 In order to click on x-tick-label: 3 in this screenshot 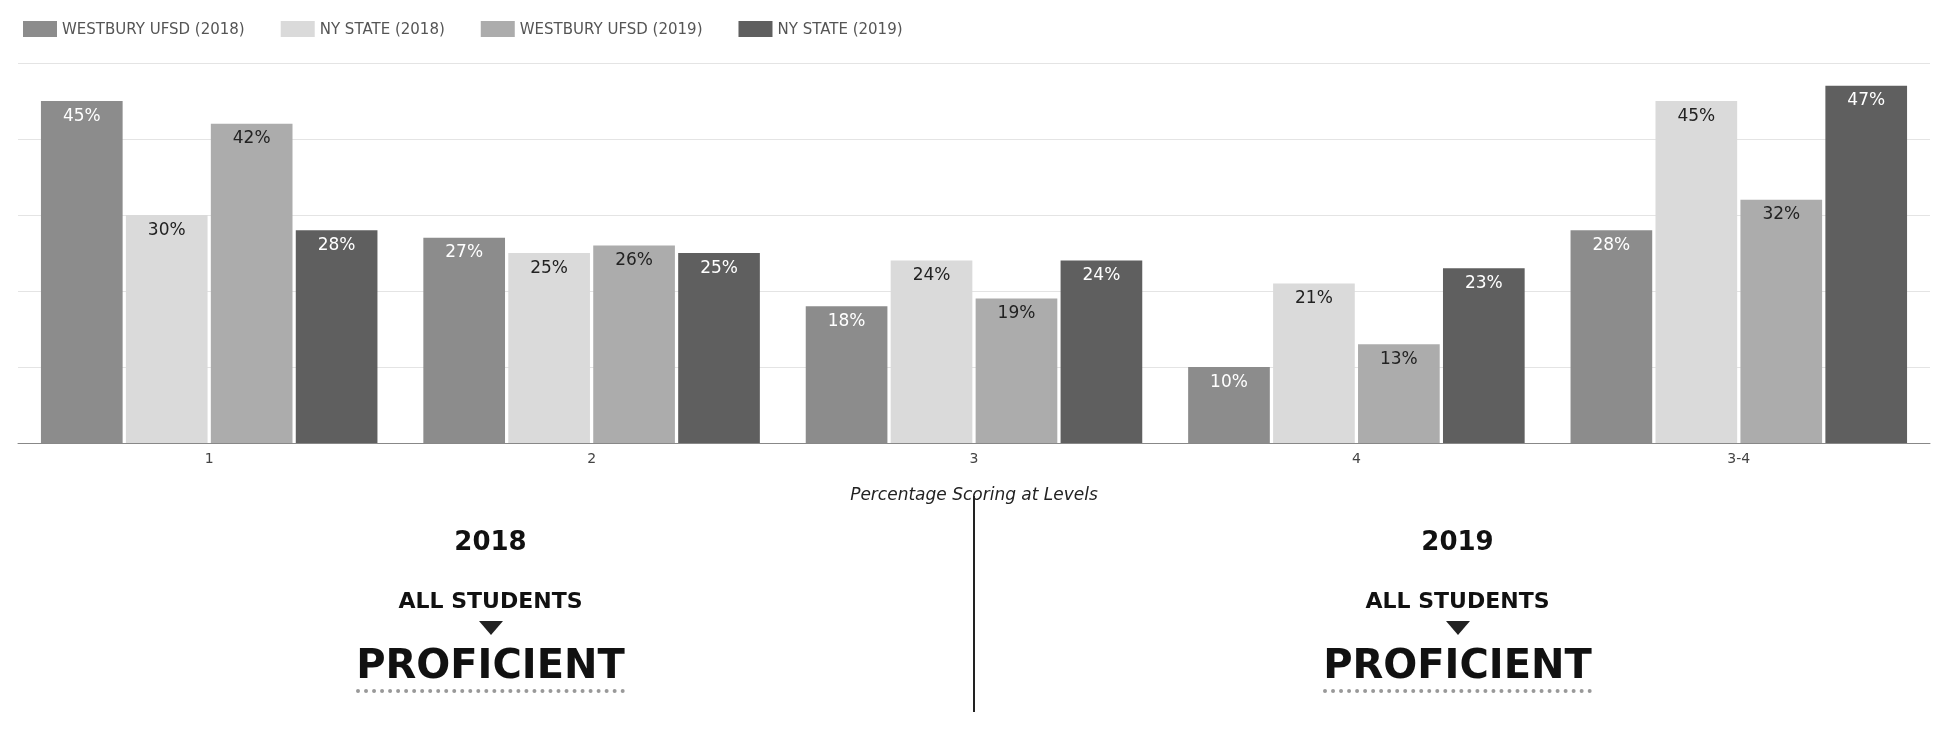, I will do `click(974, 458)`.